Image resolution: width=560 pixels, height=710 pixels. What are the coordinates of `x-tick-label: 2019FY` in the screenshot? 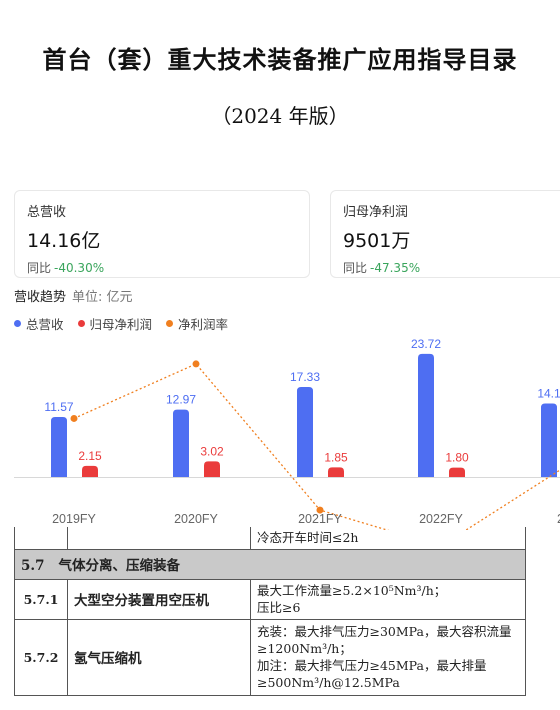 It's located at (74, 519).